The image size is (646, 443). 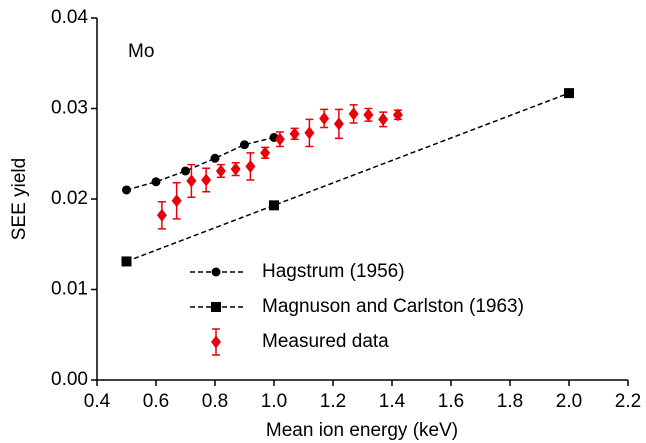 I want to click on legend-label: Hagstrum (1956), so click(x=333, y=271).